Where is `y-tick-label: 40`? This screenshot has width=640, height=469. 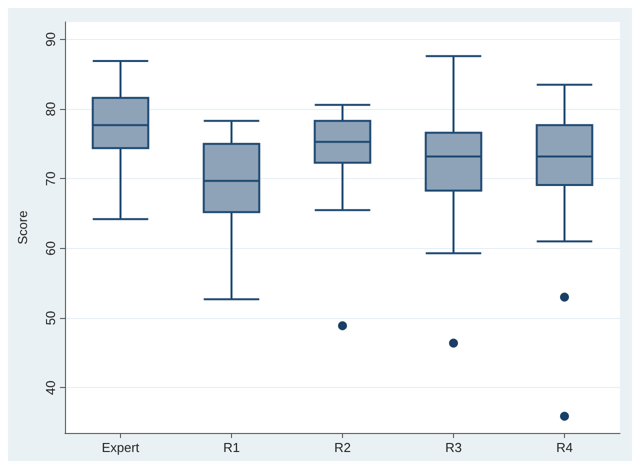 y-tick-label: 40 is located at coordinates (50, 387).